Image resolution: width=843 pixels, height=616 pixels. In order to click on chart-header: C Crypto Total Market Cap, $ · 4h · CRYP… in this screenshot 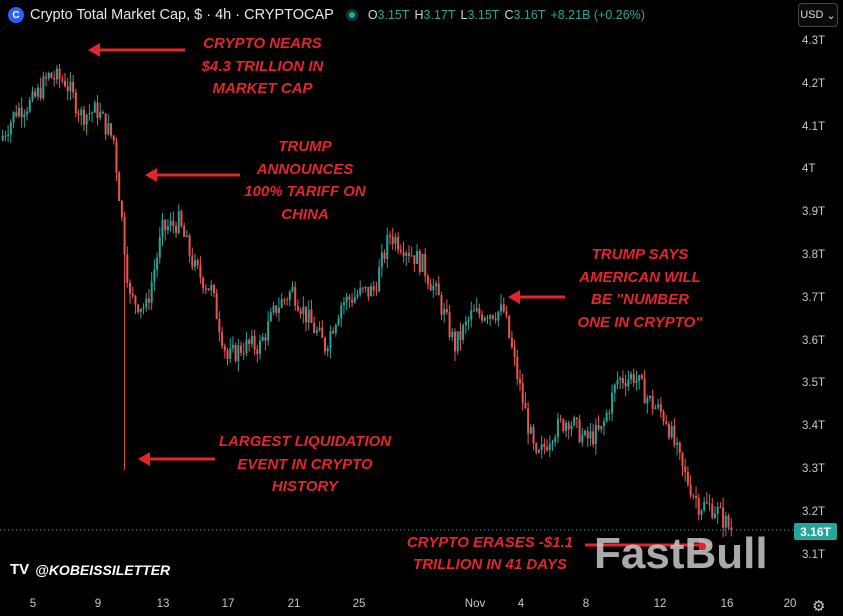, I will do `click(326, 15)`.